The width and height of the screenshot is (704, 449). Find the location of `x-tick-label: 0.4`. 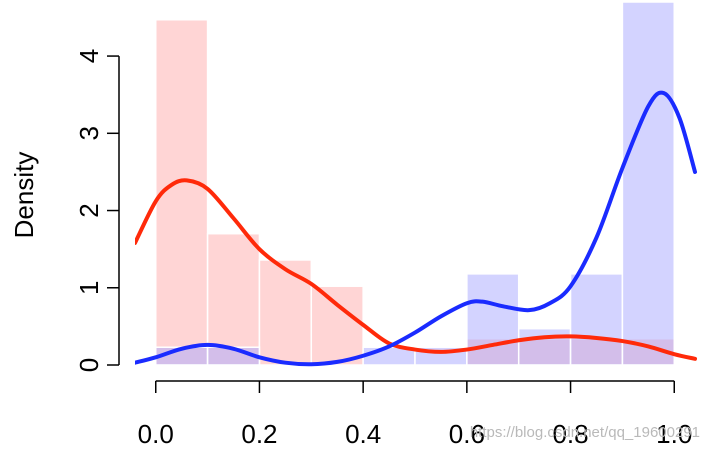

x-tick-label: 0.4 is located at coordinates (363, 434).